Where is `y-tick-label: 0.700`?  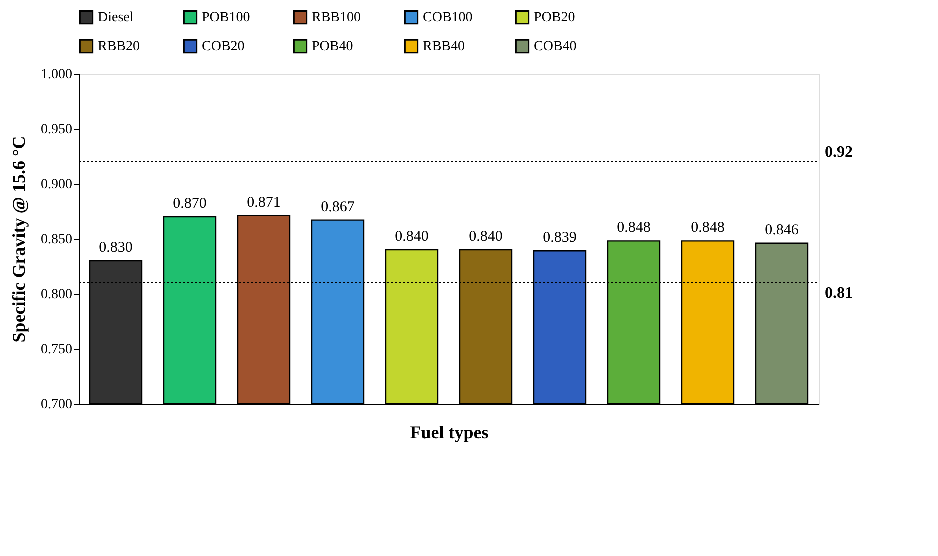 y-tick-label: 0.700 is located at coordinates (56, 405).